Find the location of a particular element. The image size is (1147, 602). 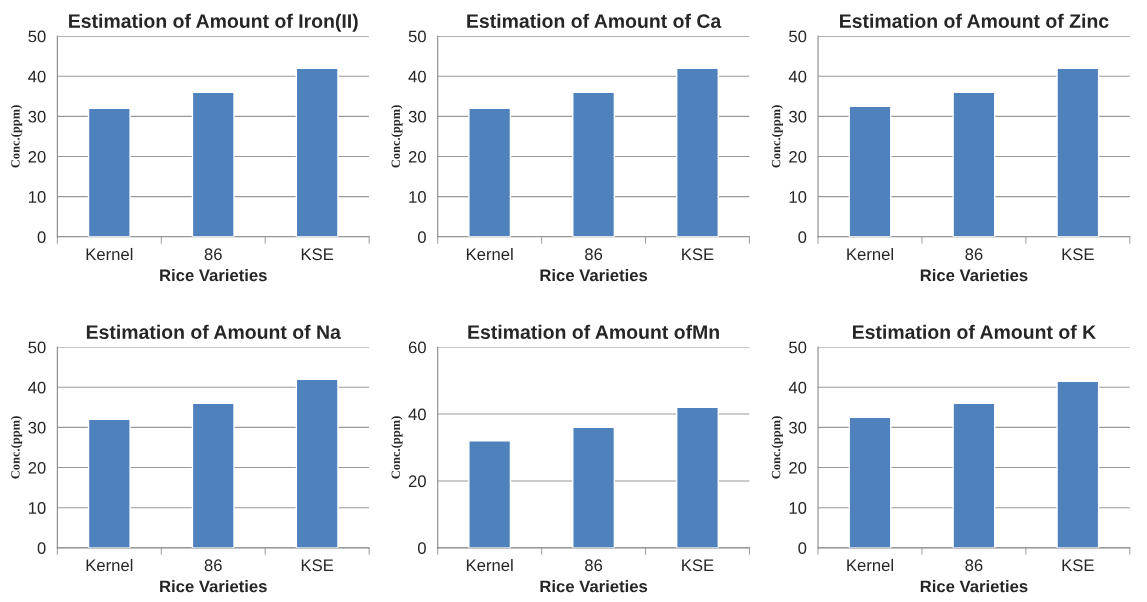

chart-title: Estimation of Amount of Zinc is located at coordinates (974, 20).